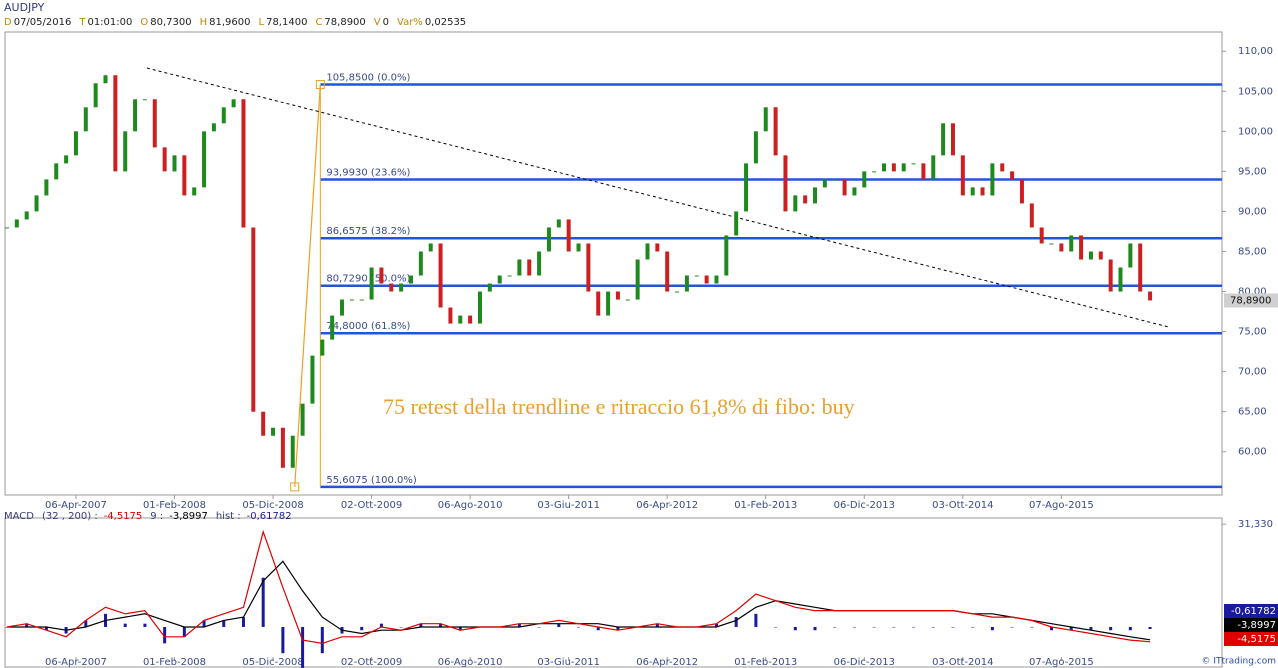 This screenshot has width=1278, height=668. Describe the element at coordinates (1252, 372) in the screenshot. I see `y-tick-label: 70,00` at that location.